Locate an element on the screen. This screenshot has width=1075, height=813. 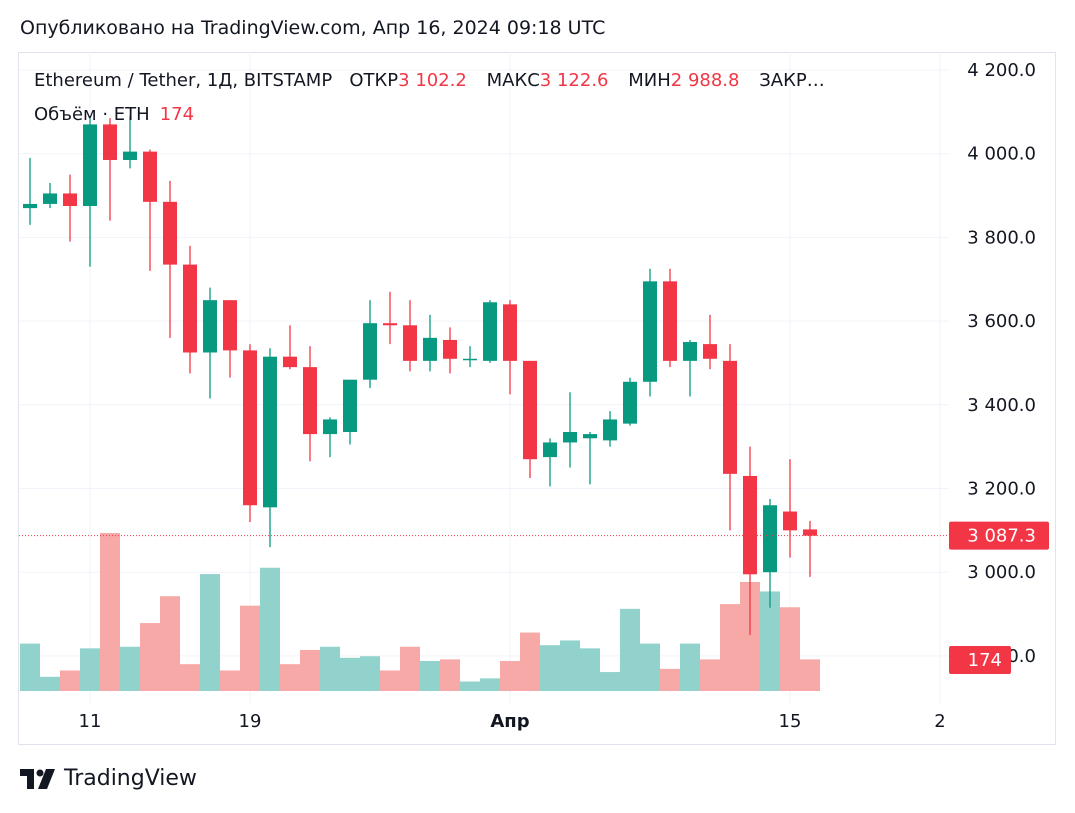
brand: TradingView is located at coordinates (108, 778).